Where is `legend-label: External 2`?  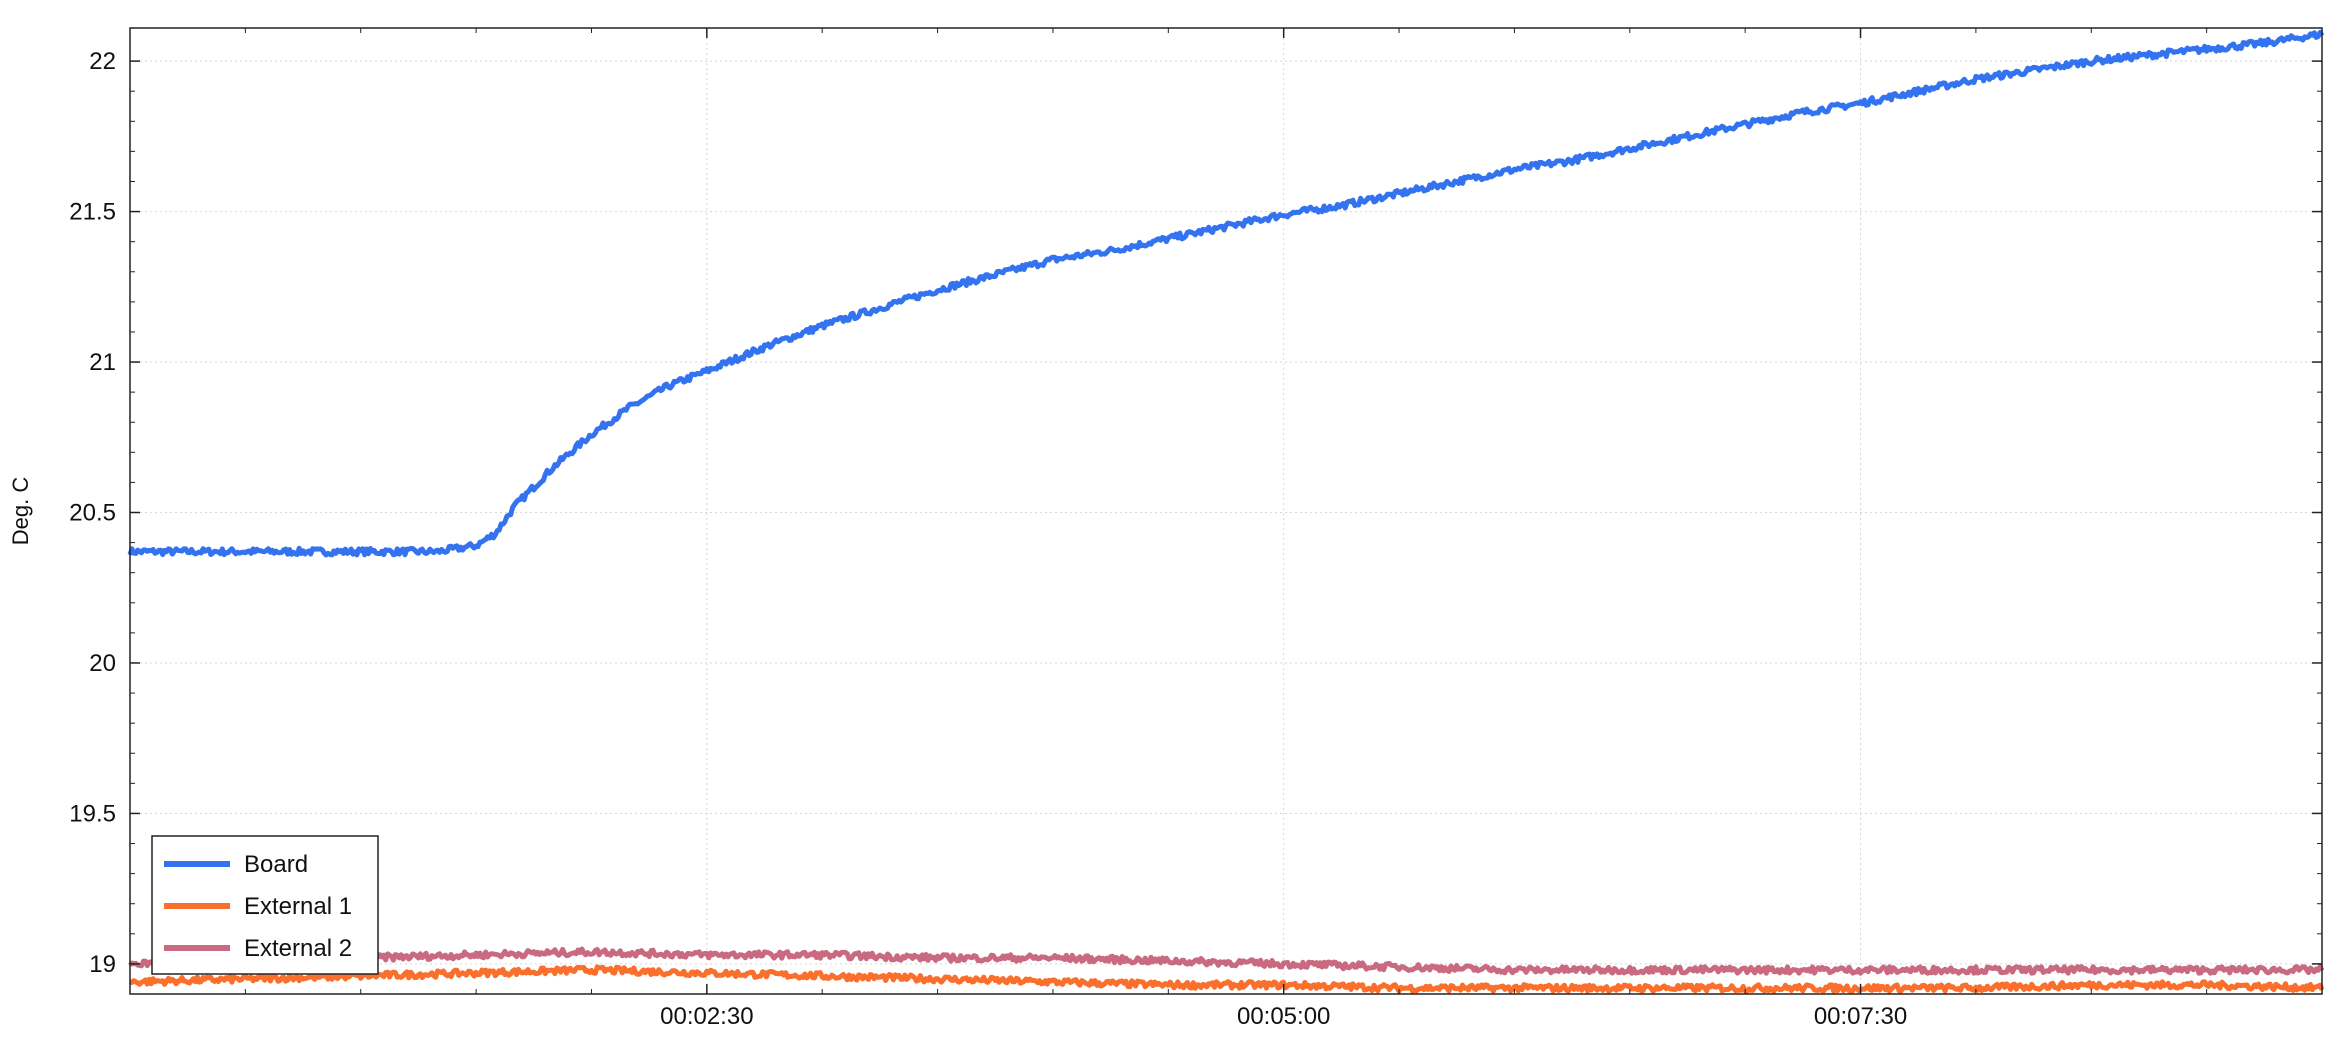 legend-label: External 2 is located at coordinates (298, 948).